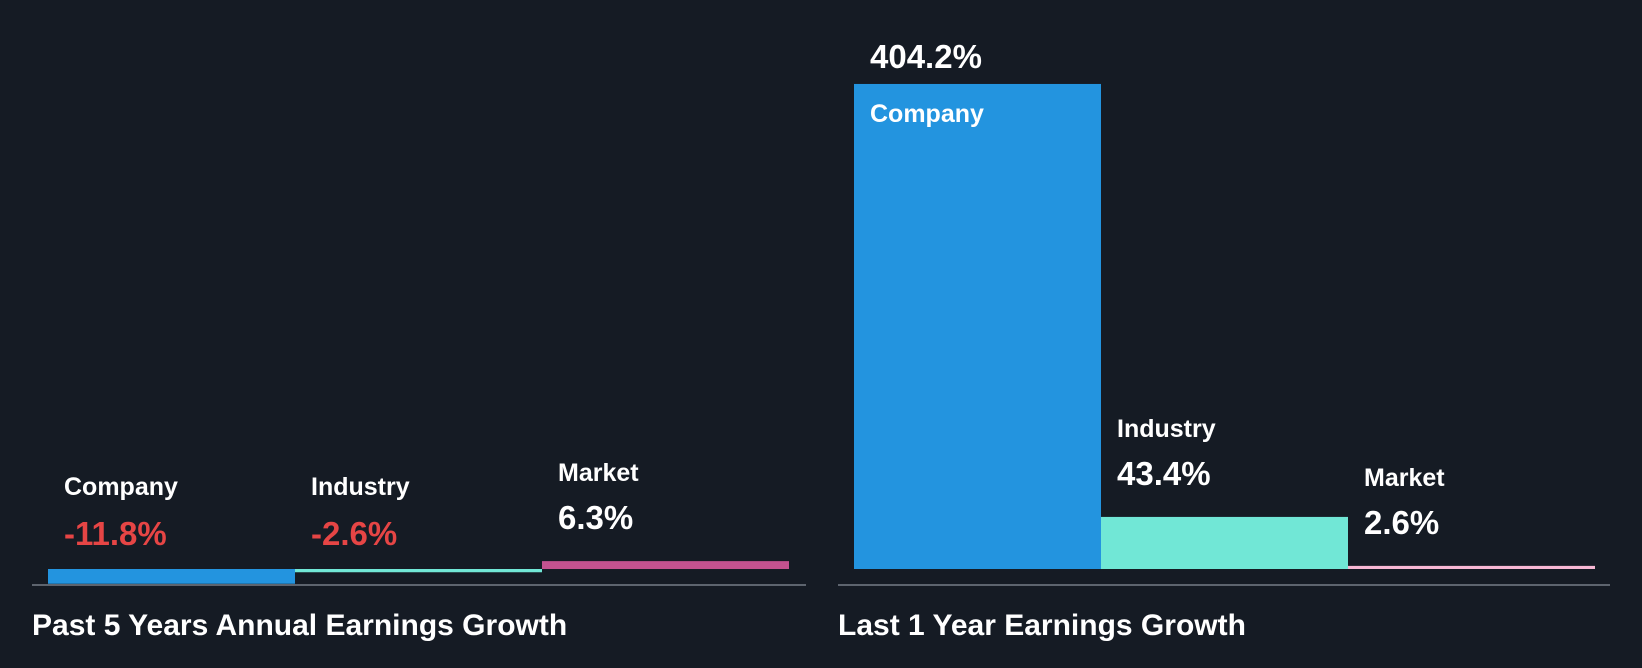  I want to click on value-label: 43.4%, so click(1164, 473).